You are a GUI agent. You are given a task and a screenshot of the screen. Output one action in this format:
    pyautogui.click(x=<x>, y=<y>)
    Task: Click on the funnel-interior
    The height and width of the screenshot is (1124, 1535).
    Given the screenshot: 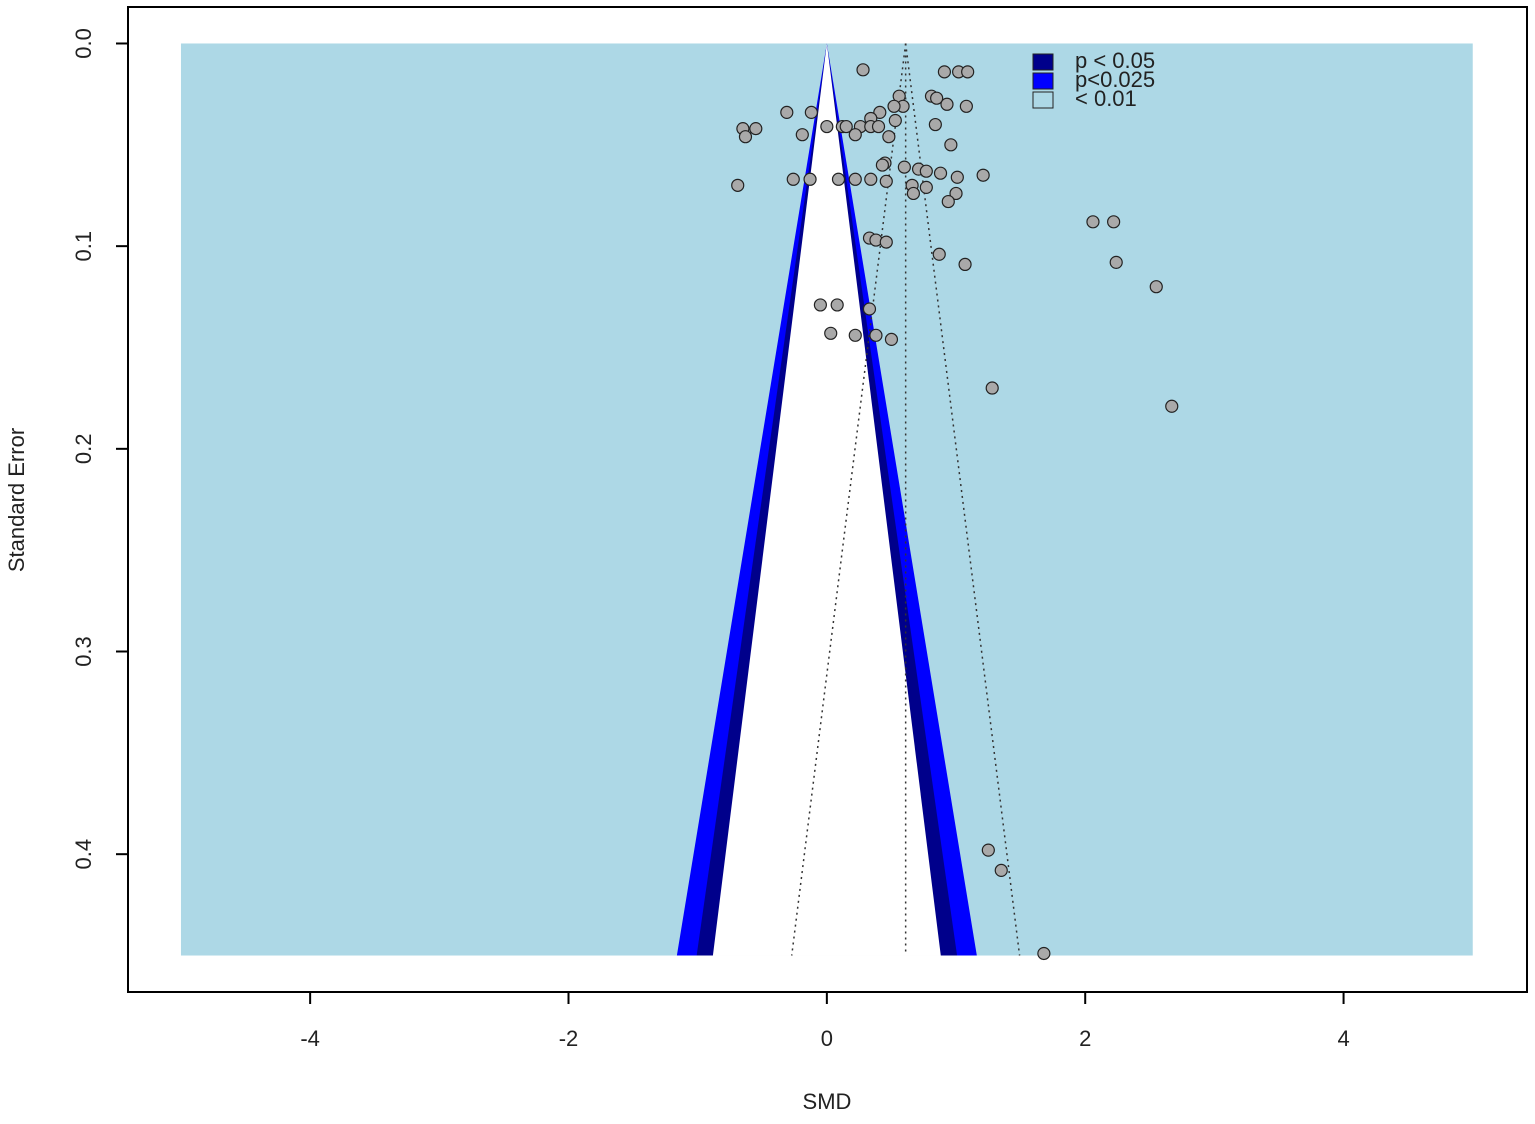 What is the action you would take?
    pyautogui.click(x=826, y=499)
    